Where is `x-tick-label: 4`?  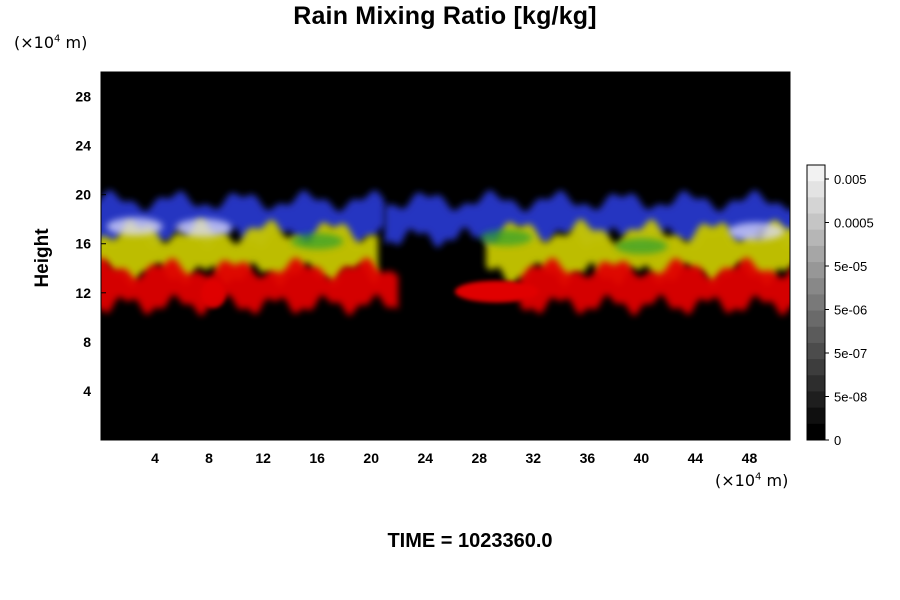 x-tick-label: 4 is located at coordinates (155, 458).